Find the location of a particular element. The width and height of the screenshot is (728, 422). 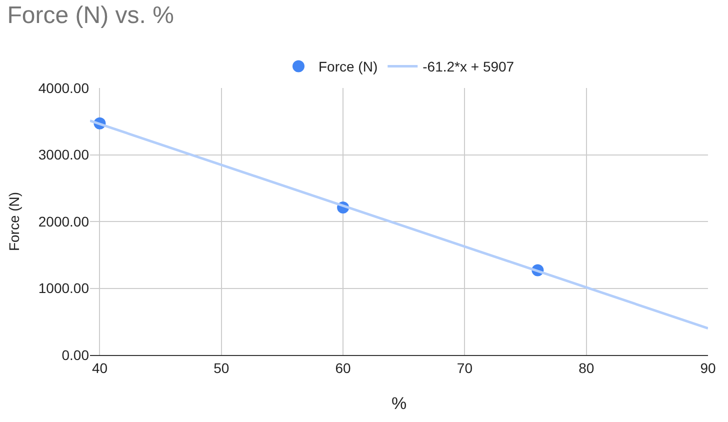

y-tick-label: 2000.00 is located at coordinates (64, 221).